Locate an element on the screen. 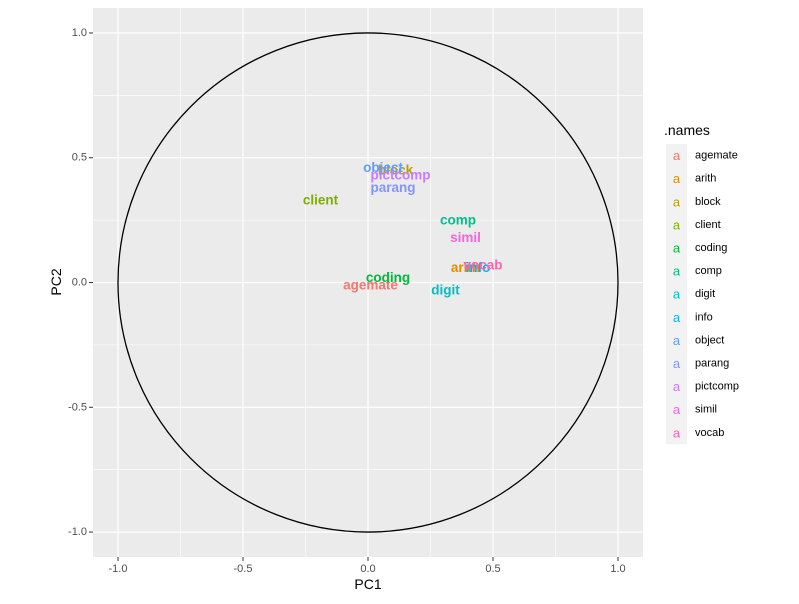 This screenshot has height=604, width=799. point-label-parang: parang is located at coordinates (392, 187).